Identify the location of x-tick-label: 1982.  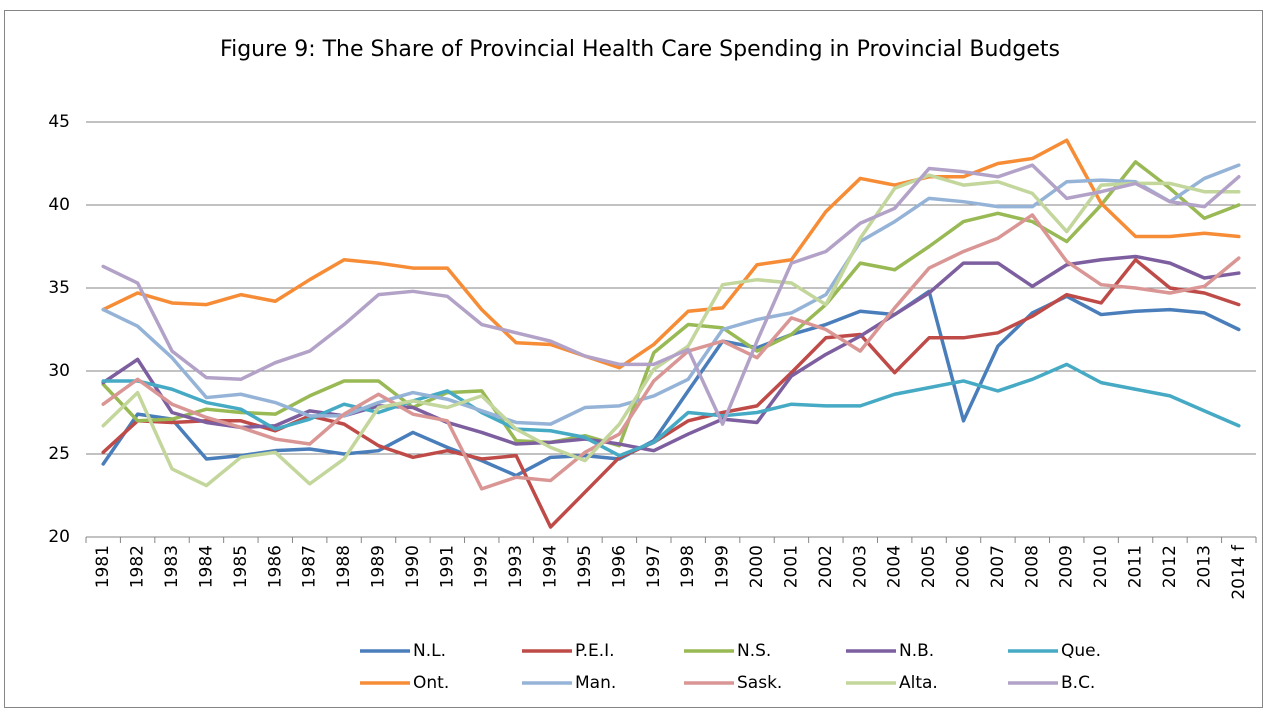
(138, 566).